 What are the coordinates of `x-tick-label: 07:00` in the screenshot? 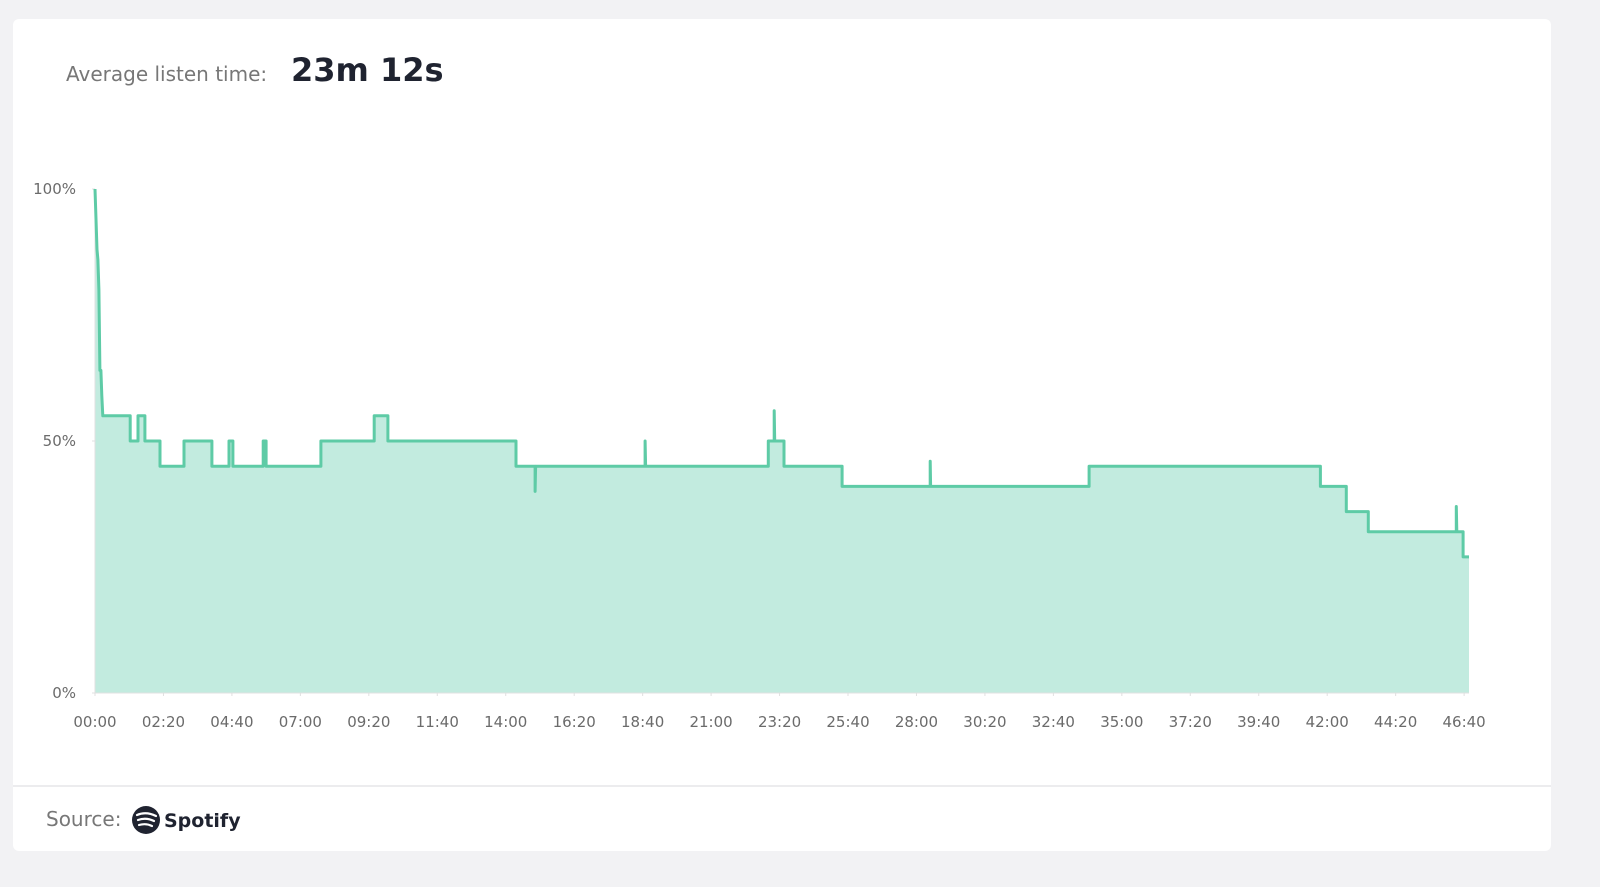 It's located at (300, 722).